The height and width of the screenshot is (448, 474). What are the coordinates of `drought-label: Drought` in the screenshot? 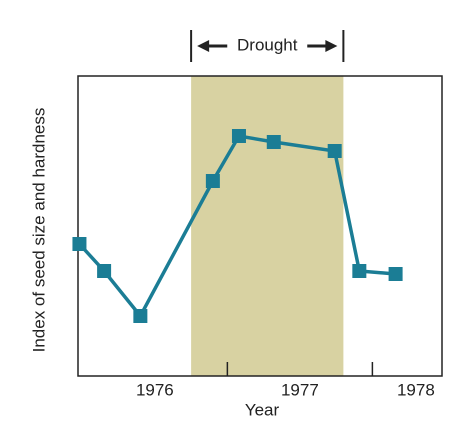 It's located at (267, 44).